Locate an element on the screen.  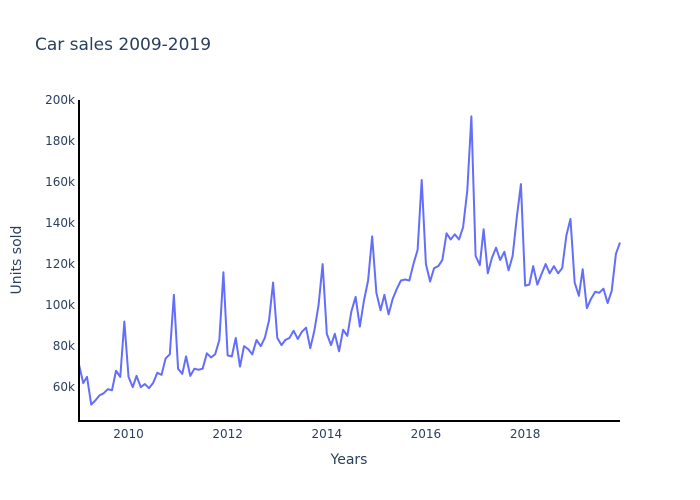
x-tick-label: 2010 is located at coordinates (128, 434).